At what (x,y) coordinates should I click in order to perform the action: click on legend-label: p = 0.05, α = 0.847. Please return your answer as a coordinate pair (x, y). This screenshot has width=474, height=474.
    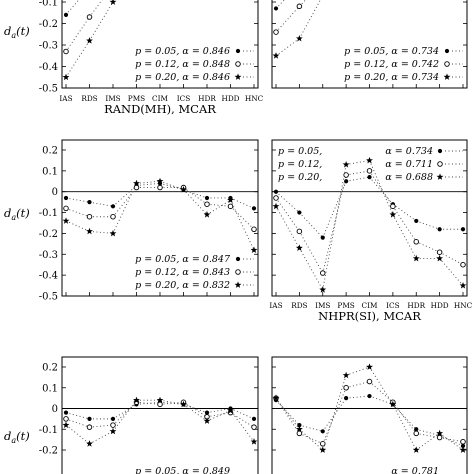
    Looking at the image, I should click on (183, 259).